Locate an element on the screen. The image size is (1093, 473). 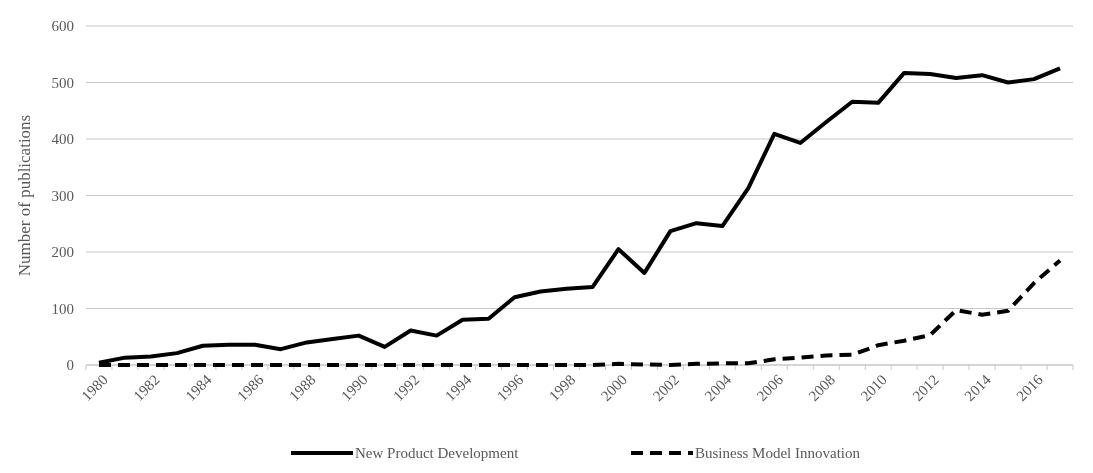
y-tick-label: 0 is located at coordinates (70, 365).